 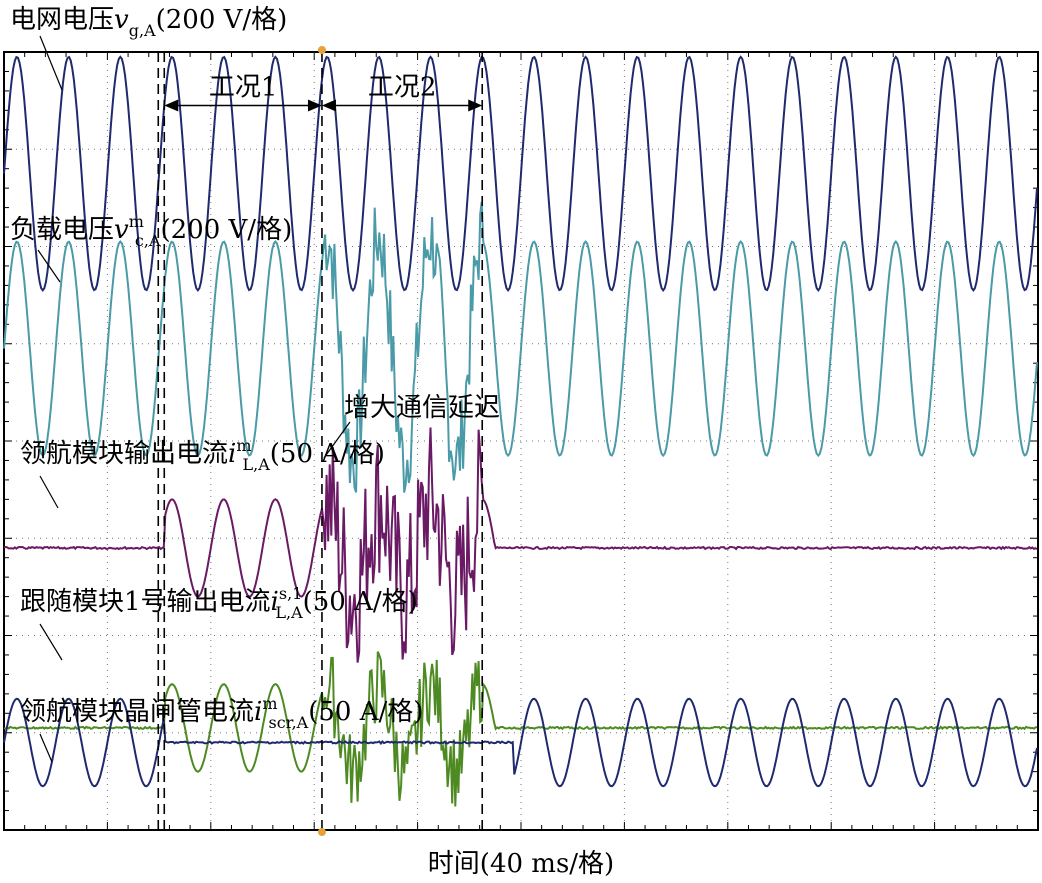 I want to click on series-label: 跟随模块1号输出电流is,1 L,A(50 A/格), so click(x=219, y=603).